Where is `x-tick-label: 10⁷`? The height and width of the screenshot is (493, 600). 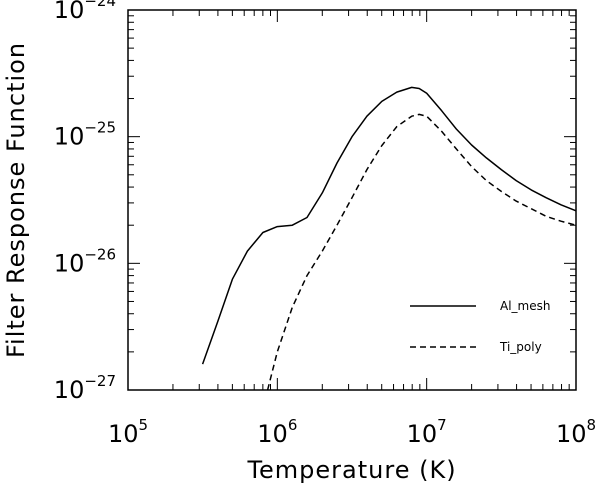
x-tick-label: 10⁷ is located at coordinates (427, 432).